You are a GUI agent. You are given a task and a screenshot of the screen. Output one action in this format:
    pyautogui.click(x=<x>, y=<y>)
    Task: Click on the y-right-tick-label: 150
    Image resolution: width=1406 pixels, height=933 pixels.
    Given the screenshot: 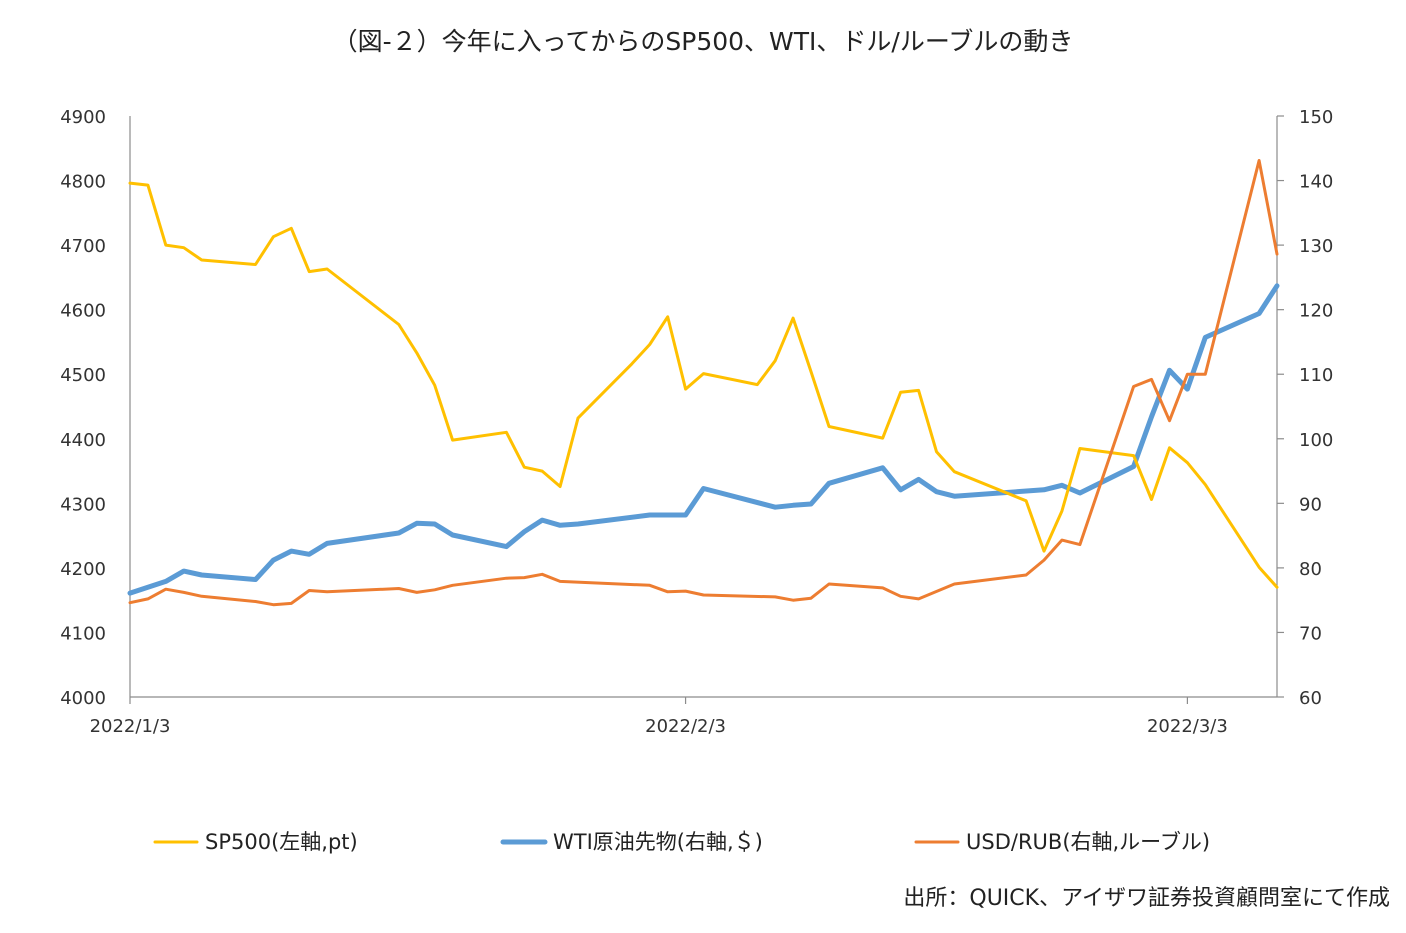 What is the action you would take?
    pyautogui.click(x=1316, y=117)
    